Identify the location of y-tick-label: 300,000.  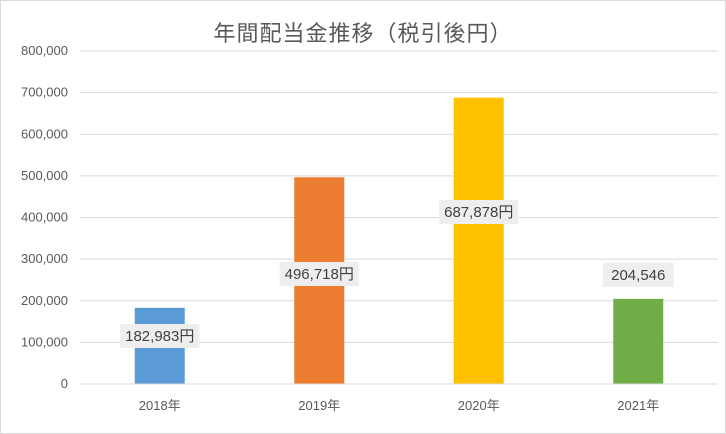
(44, 258).